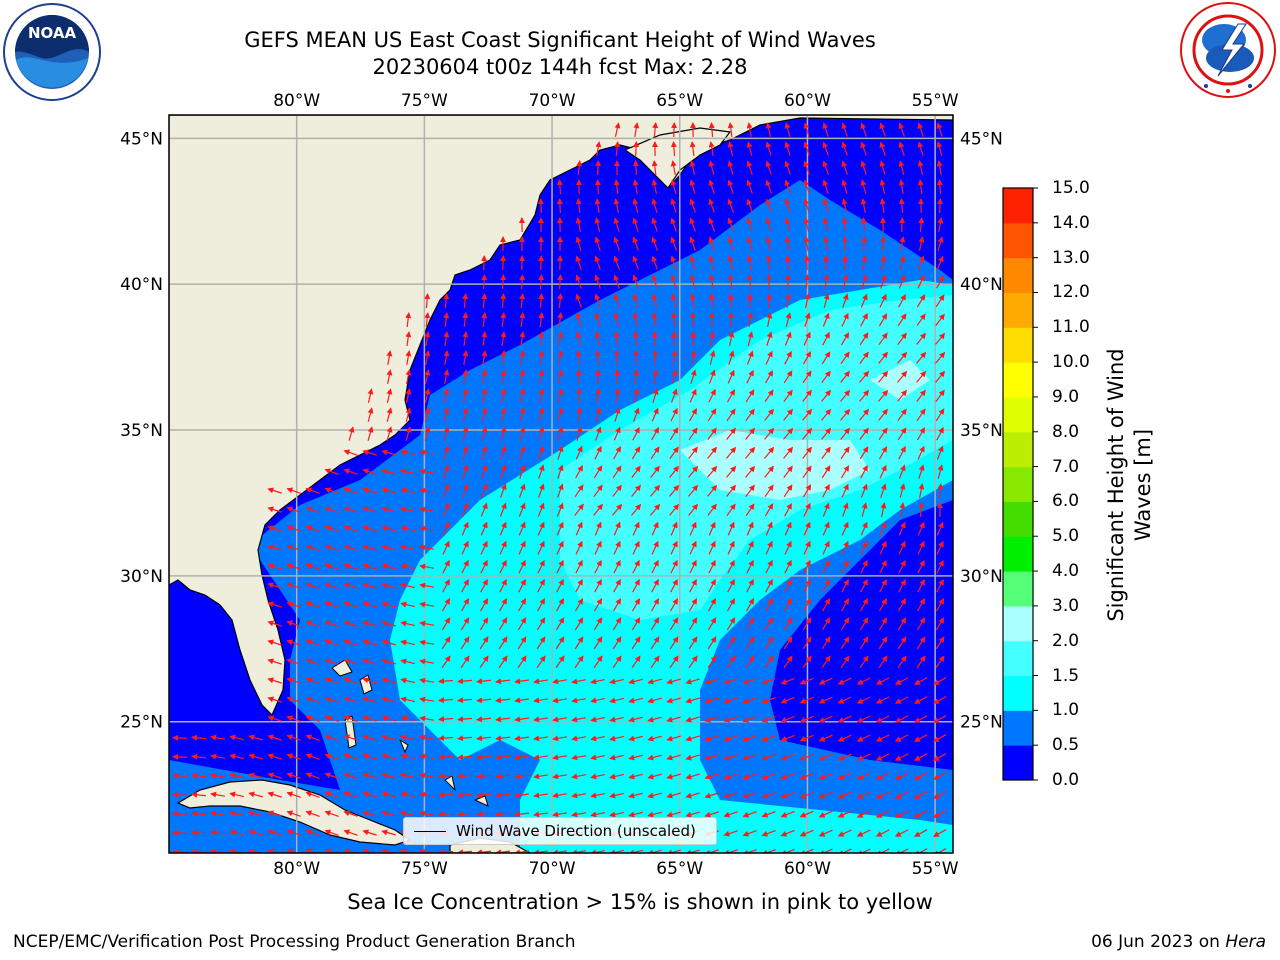 This screenshot has height=960, width=1280. I want to click on lon-label-bottom: 65°W, so click(679, 869).